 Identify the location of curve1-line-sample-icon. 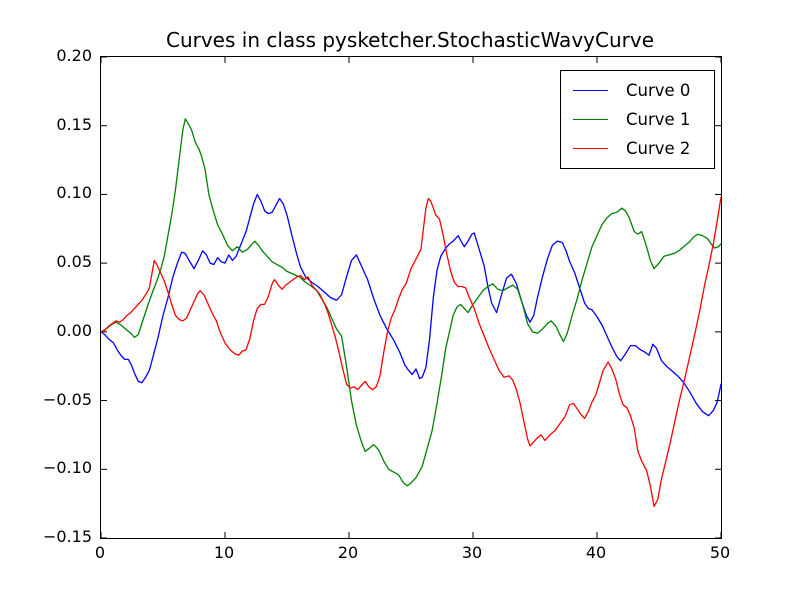
(590, 119).